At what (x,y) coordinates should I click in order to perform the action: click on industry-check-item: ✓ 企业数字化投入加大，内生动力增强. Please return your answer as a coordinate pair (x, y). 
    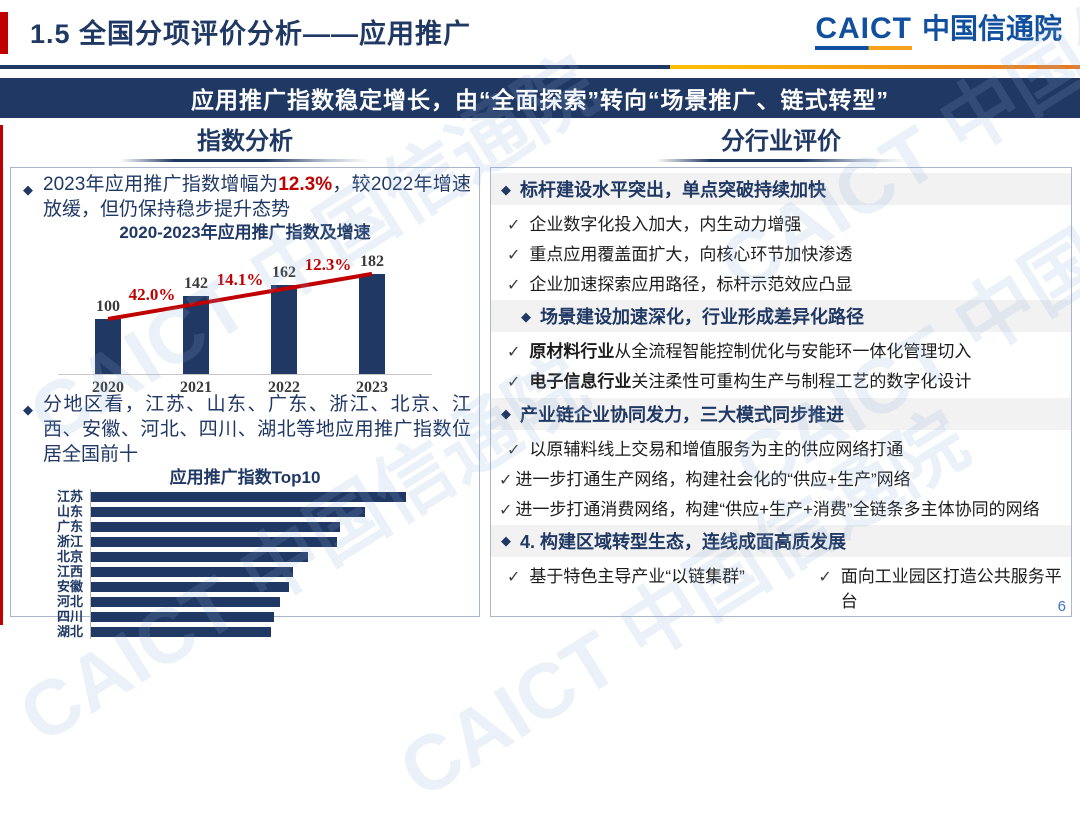
    Looking at the image, I should click on (781, 222).